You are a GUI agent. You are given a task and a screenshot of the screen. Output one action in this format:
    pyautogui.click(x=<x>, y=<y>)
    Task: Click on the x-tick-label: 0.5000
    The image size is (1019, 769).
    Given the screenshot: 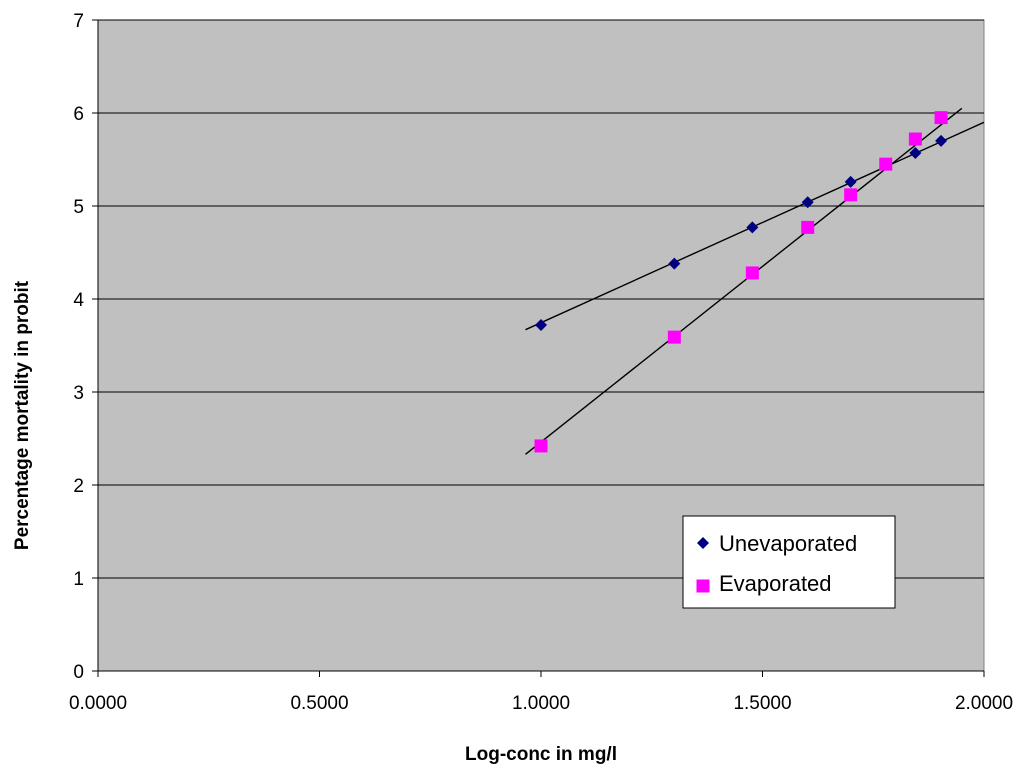 What is the action you would take?
    pyautogui.click(x=319, y=703)
    